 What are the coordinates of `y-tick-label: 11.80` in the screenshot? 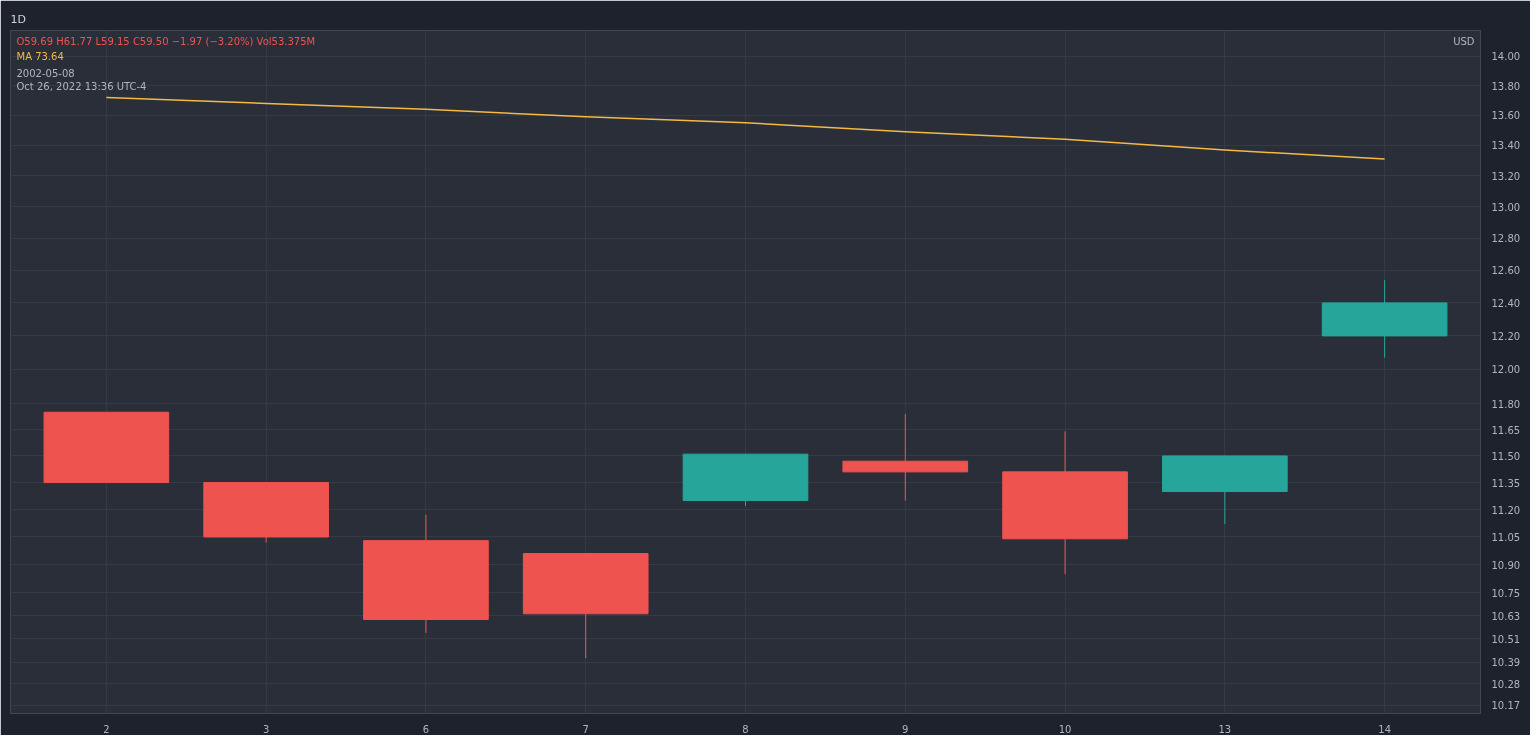 It's located at (1506, 404).